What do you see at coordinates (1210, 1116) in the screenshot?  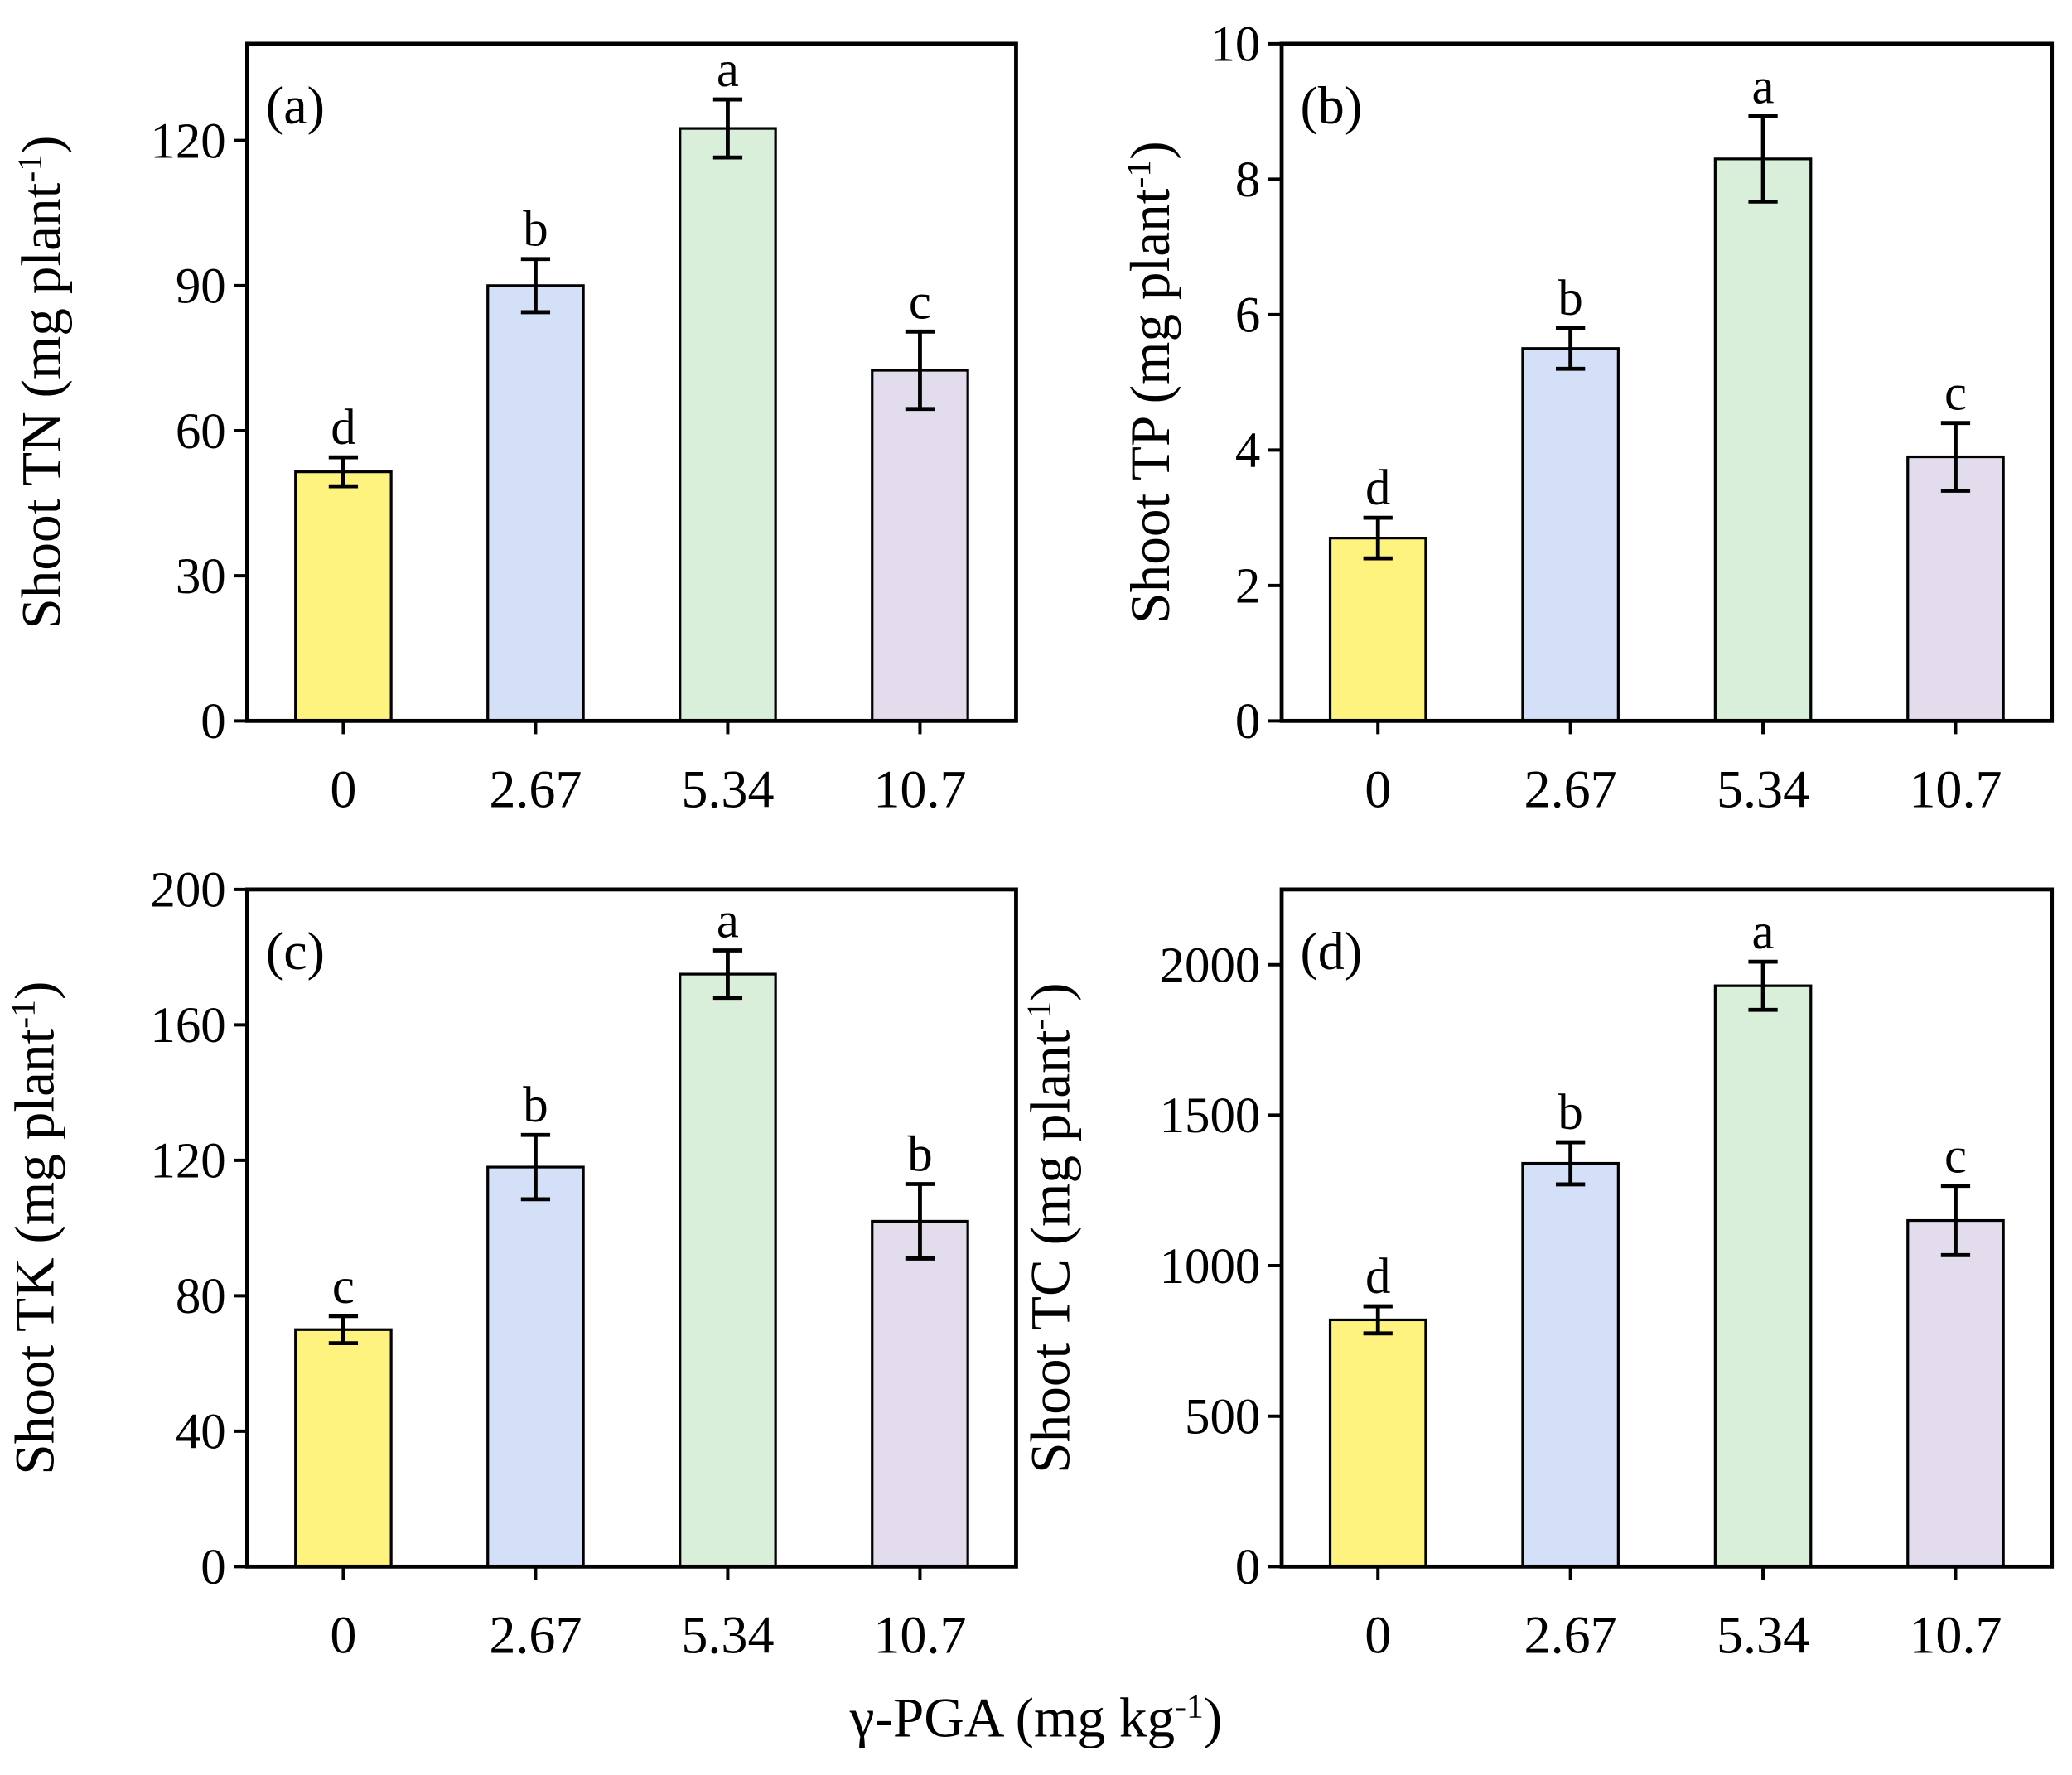 I see `y-tick-label: 1500` at bounding box center [1210, 1116].